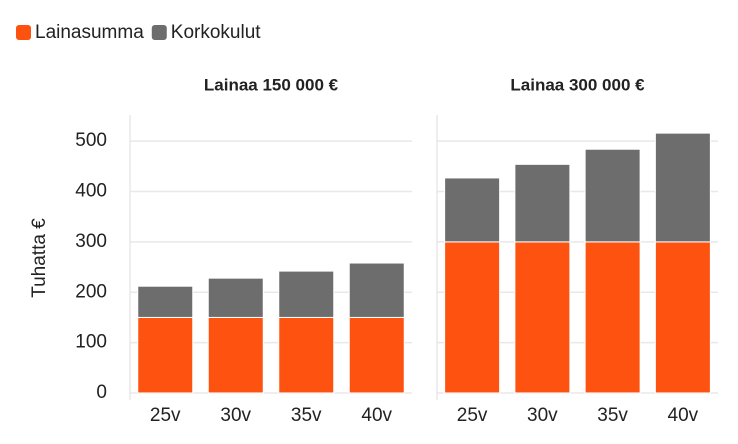 The height and width of the screenshot is (444, 738). What do you see at coordinates (91, 140) in the screenshot?
I see `y-tick-label: 500` at bounding box center [91, 140].